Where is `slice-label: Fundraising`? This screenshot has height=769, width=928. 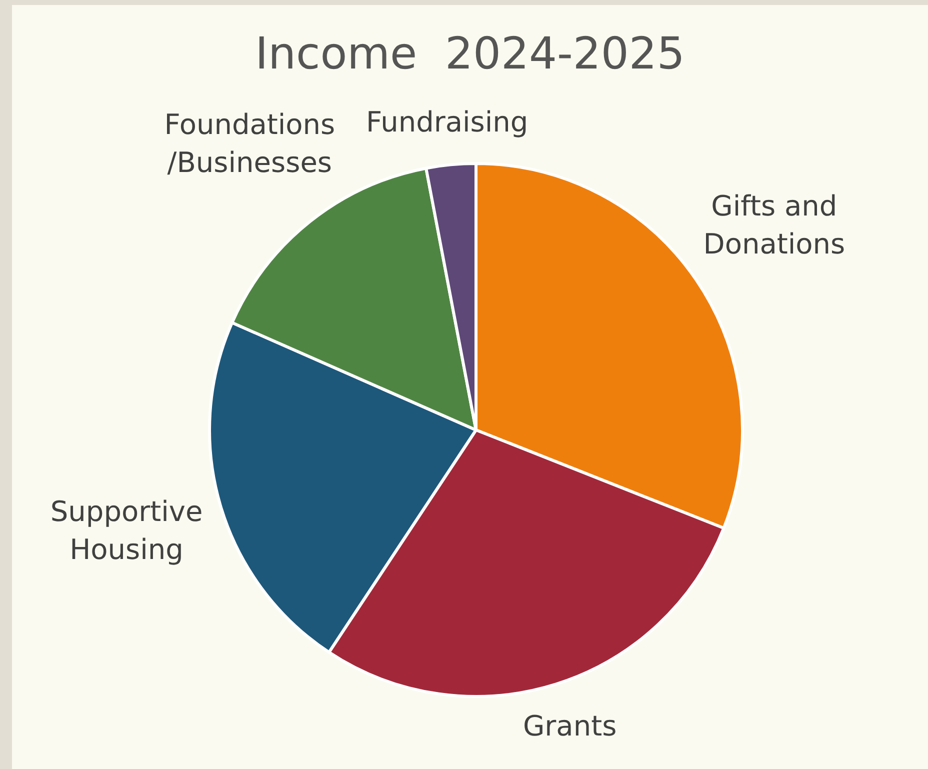 slice-label: Fundraising is located at coordinates (447, 122).